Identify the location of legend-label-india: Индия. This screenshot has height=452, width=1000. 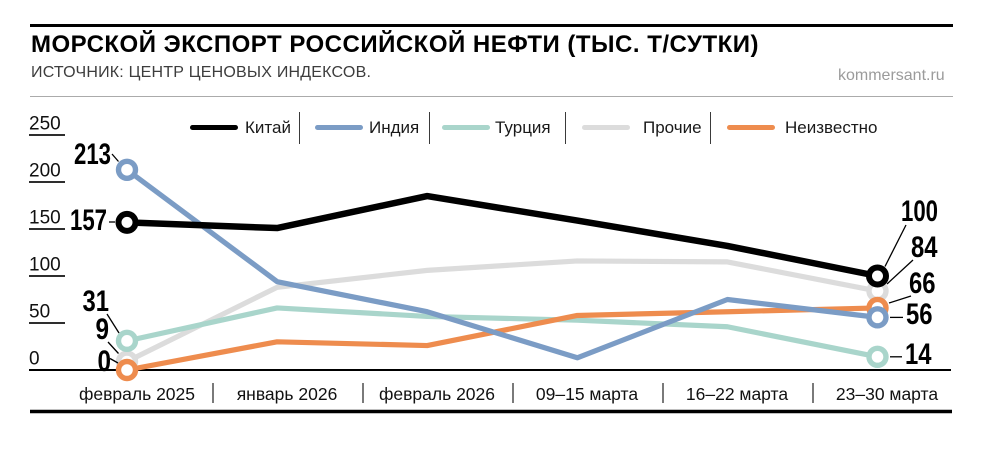
(394, 127).